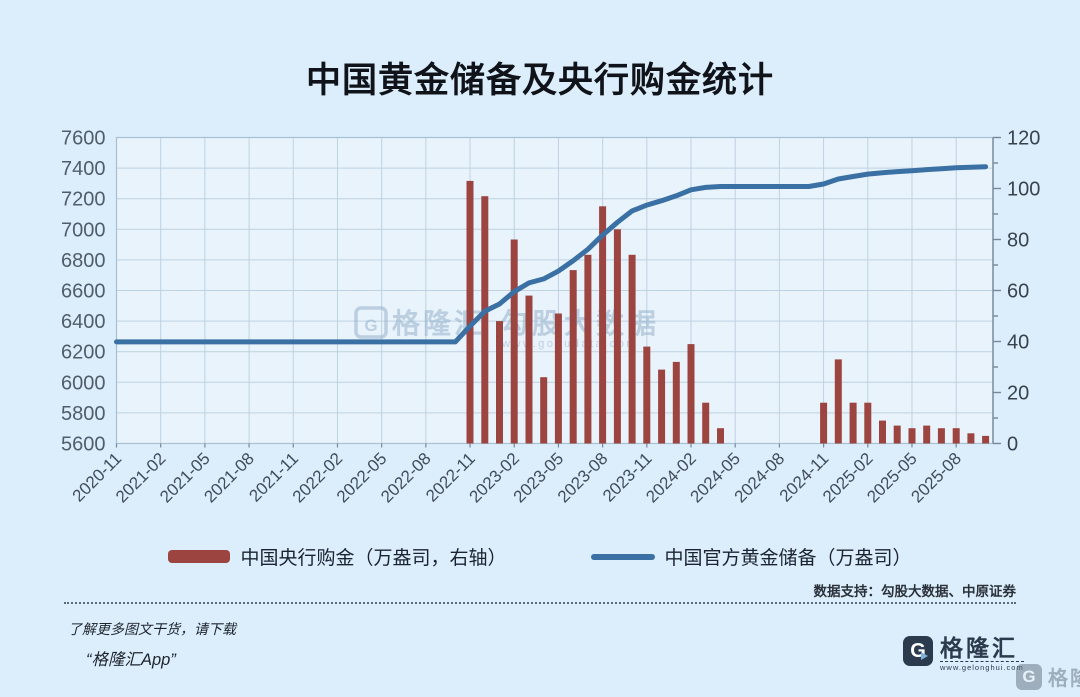 The width and height of the screenshot is (1080, 697). Describe the element at coordinates (924, 656) in the screenshot. I see `logo-arrow-icon` at that location.